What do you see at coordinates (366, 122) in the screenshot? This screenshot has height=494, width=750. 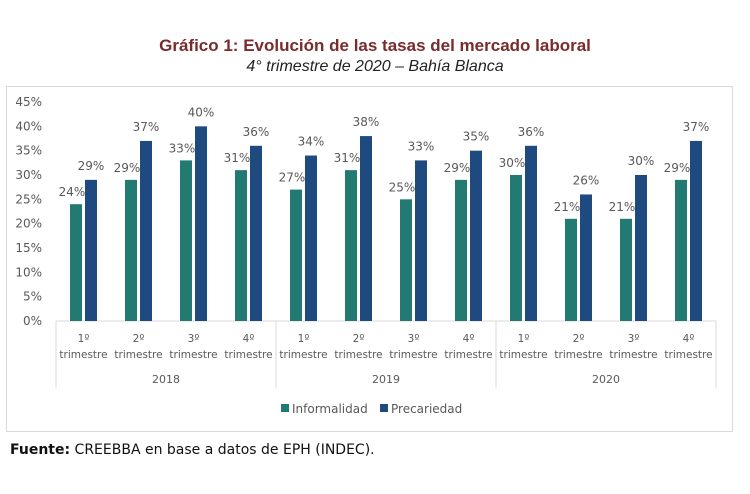 I see `data-label: 38%` at bounding box center [366, 122].